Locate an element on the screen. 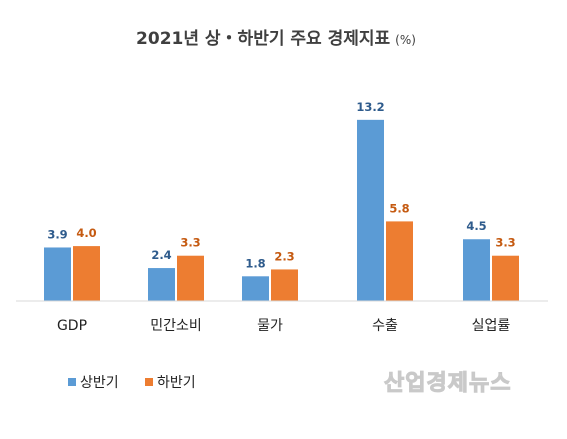 The width and height of the screenshot is (567, 439). data-label-first-half-2: 1.8 is located at coordinates (255, 263).